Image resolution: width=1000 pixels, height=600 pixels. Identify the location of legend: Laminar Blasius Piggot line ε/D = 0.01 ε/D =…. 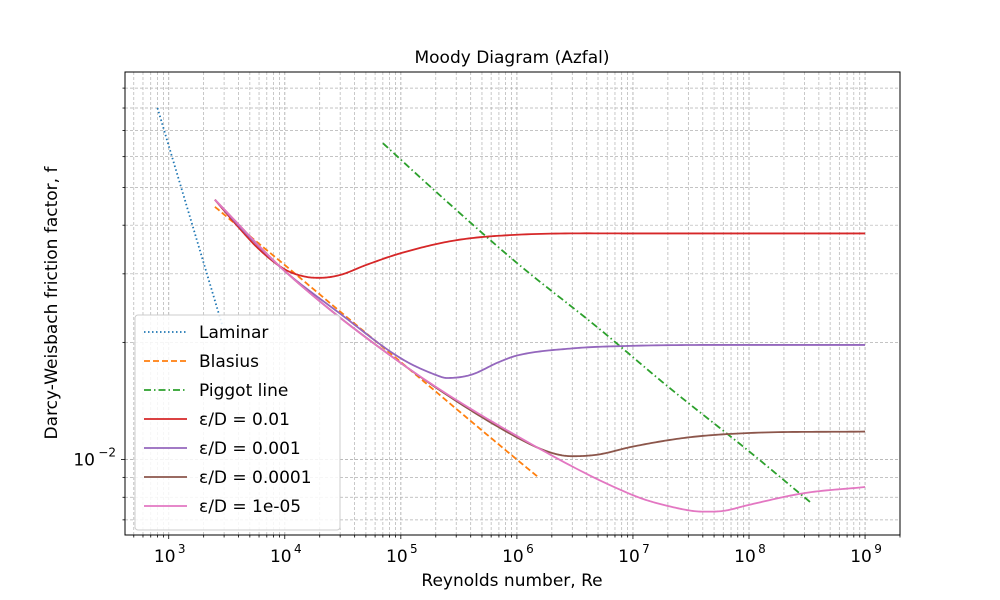
(237, 422).